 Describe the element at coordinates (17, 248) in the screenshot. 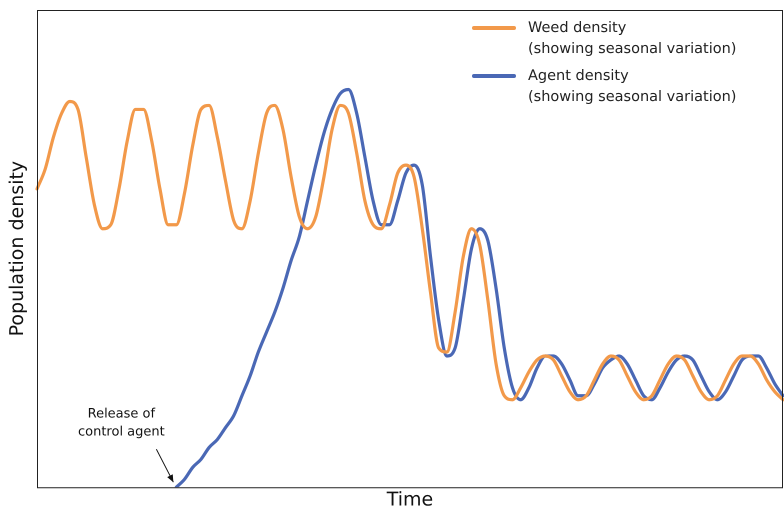

I see `y-axis-title: Population density` at that location.